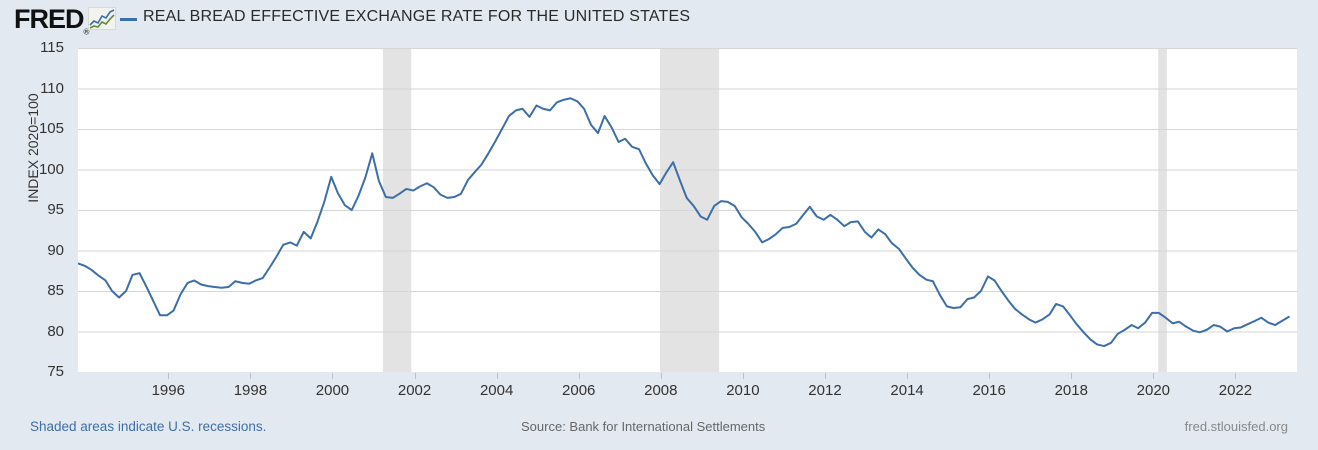 Image resolution: width=1318 pixels, height=450 pixels. Describe the element at coordinates (86, 32) in the screenshot. I see `fred-logo-registered: ®` at that location.